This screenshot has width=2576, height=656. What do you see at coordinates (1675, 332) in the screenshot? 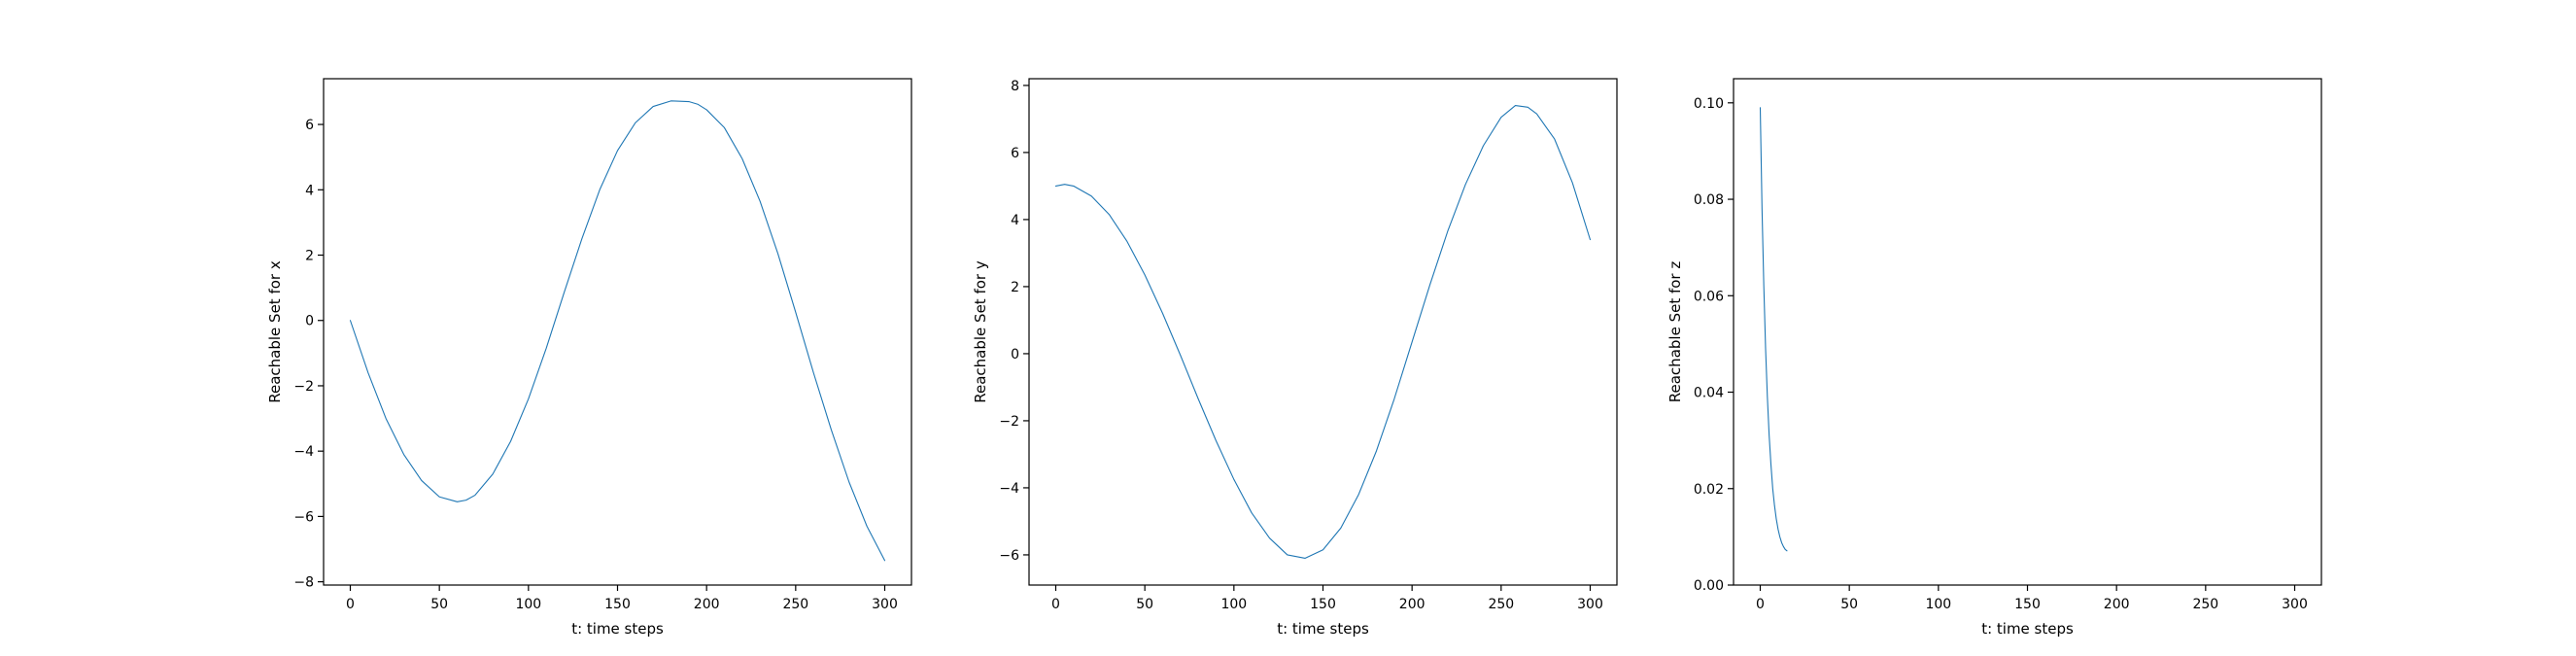
I see `y-axis-label: Reachable Set for z` at bounding box center [1675, 332].